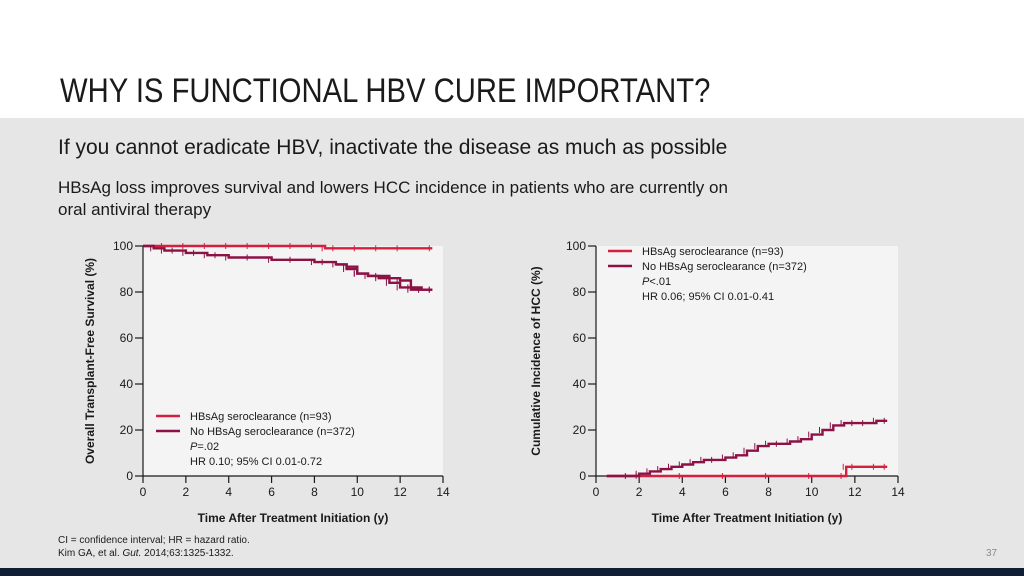  I want to click on footer-bar, so click(512, 572).